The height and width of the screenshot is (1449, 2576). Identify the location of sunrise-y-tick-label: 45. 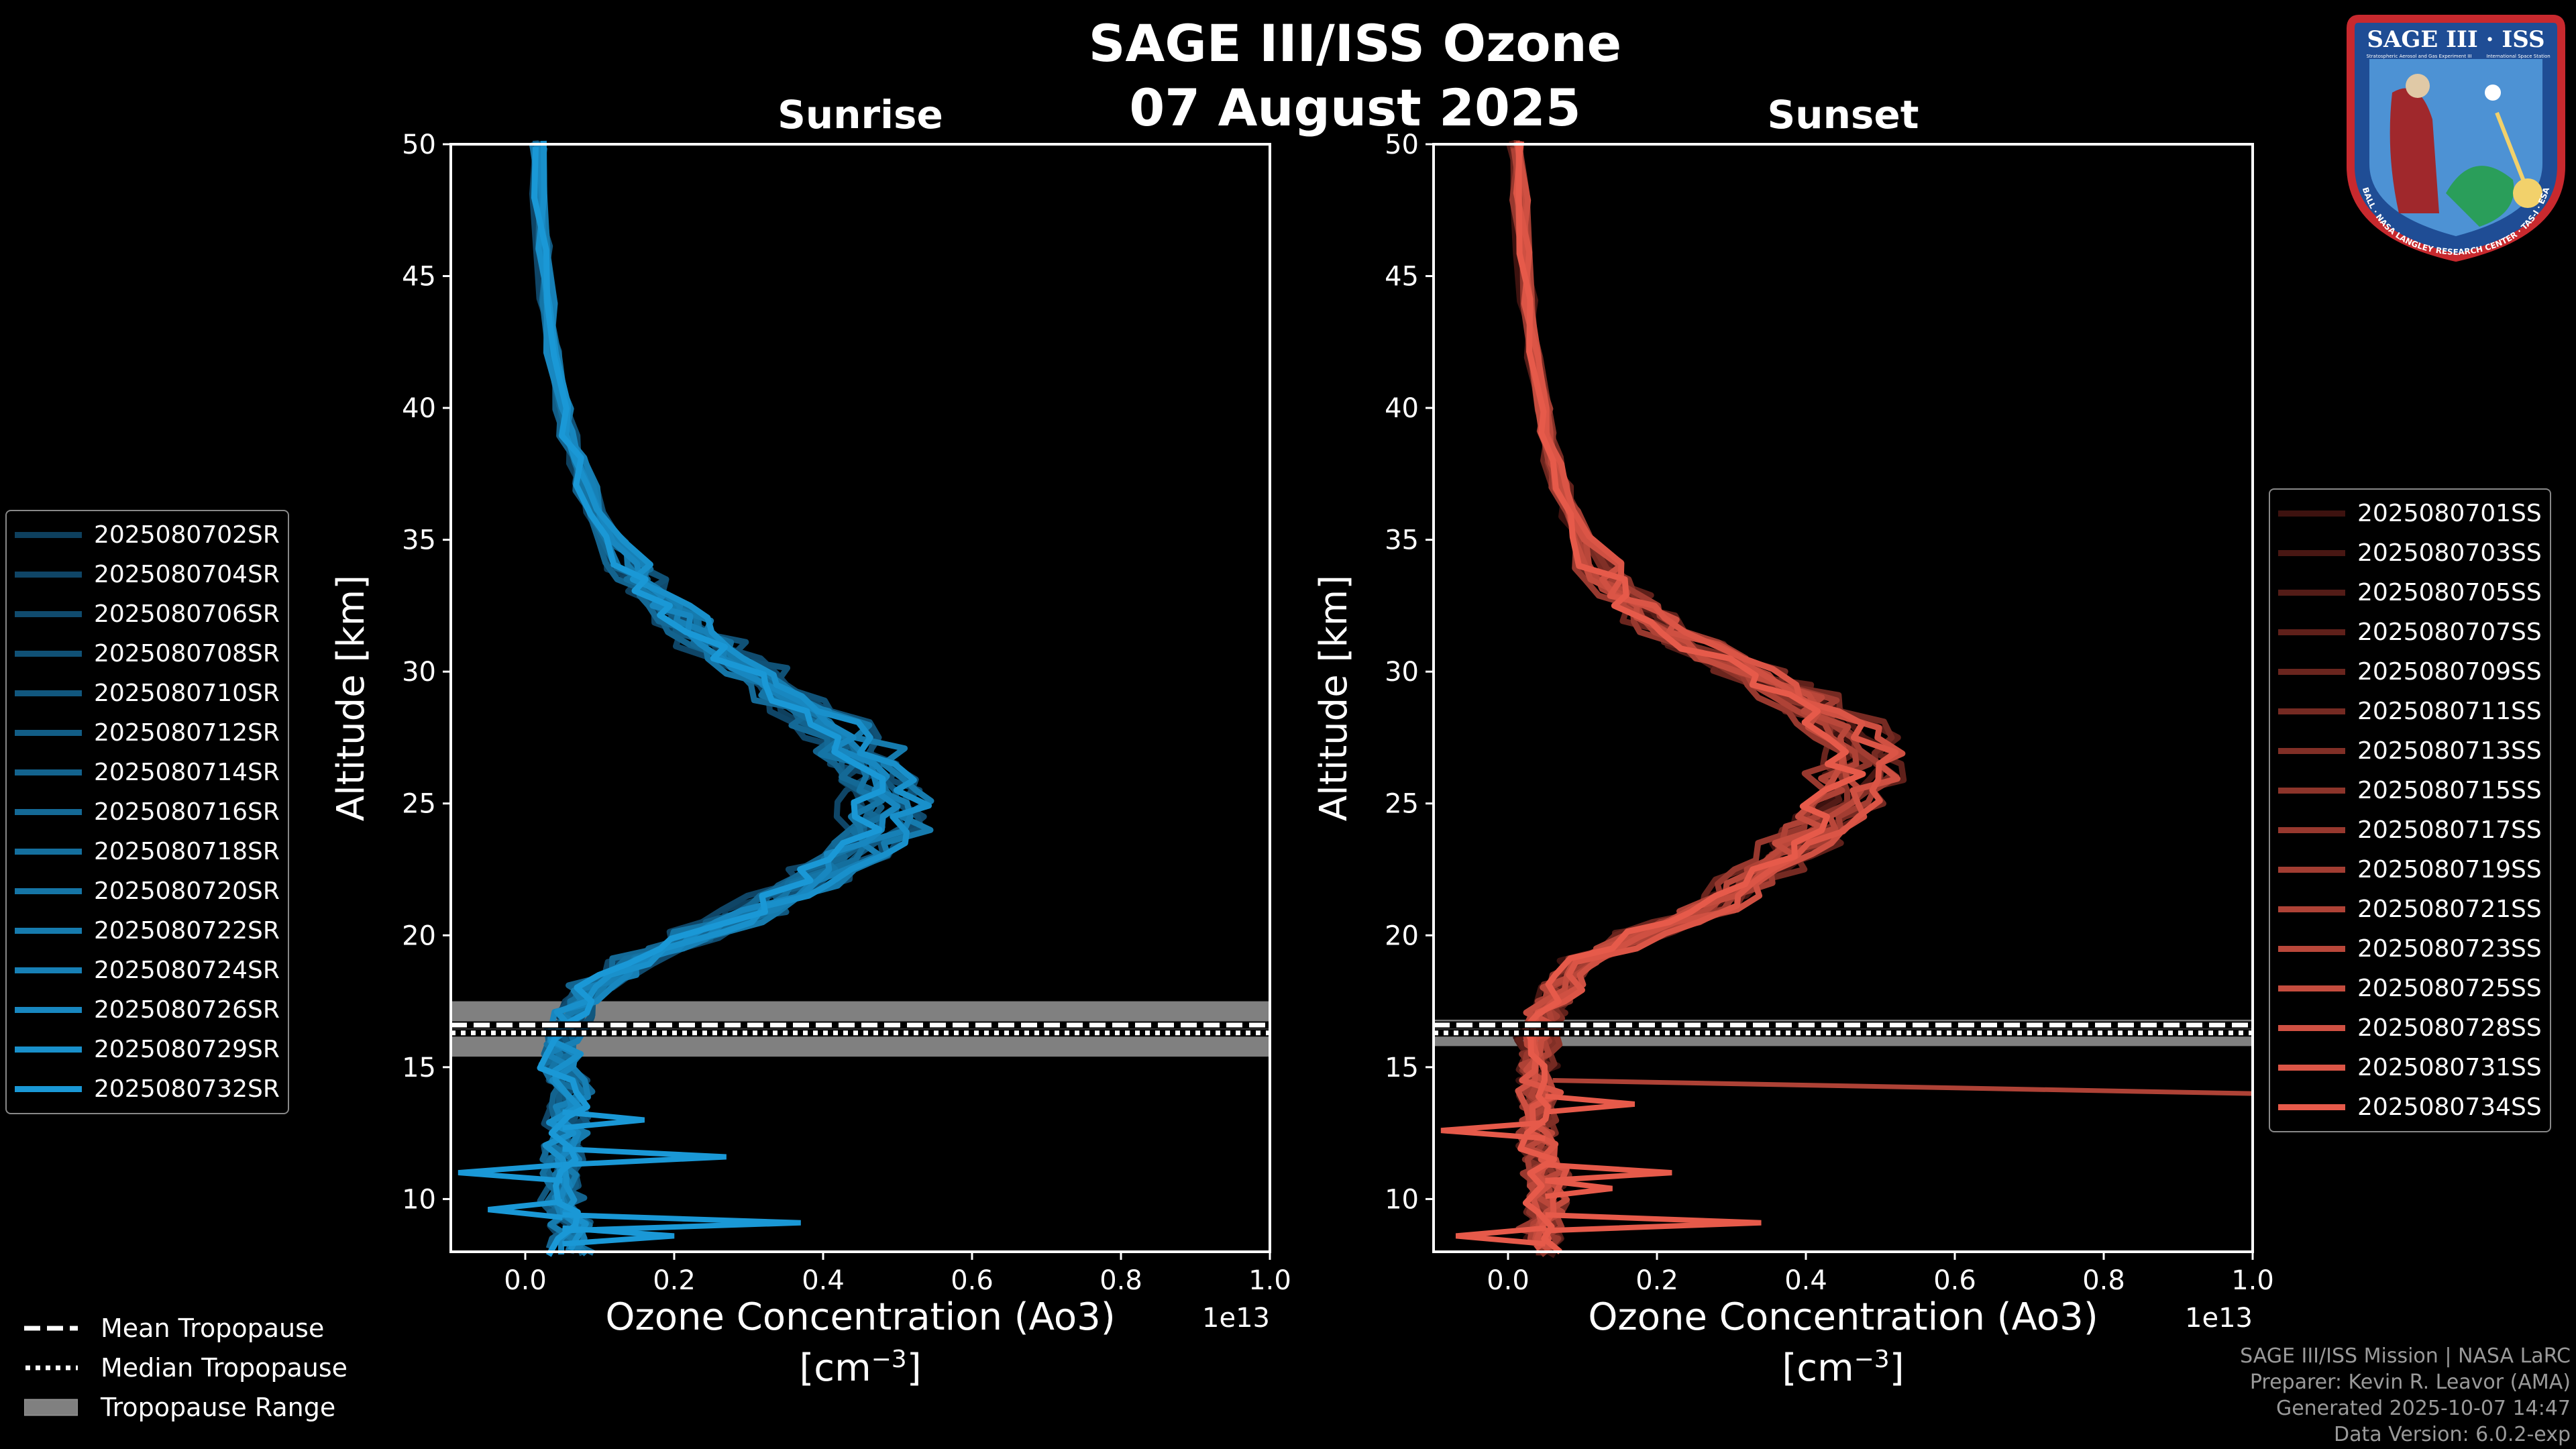
(419, 277).